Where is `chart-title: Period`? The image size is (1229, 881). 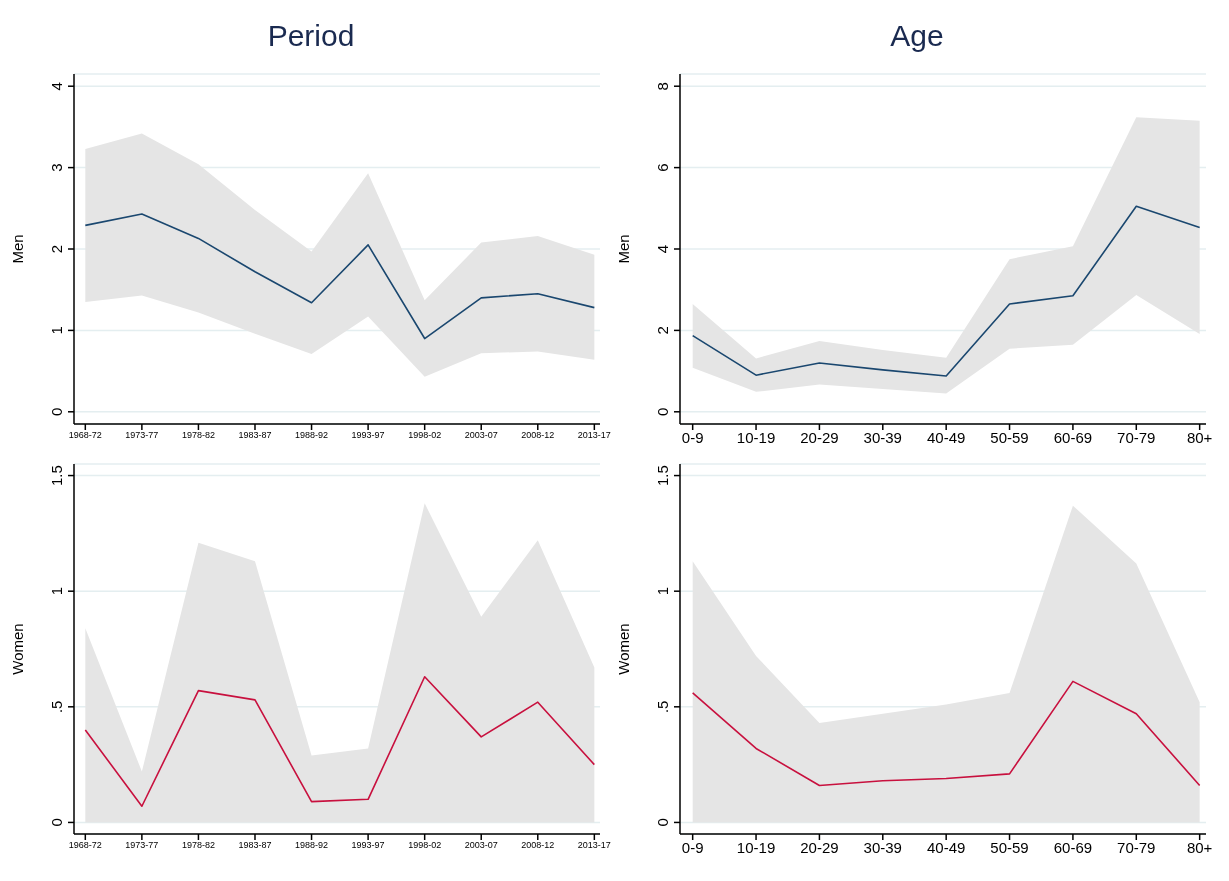 chart-title: Period is located at coordinates (311, 36).